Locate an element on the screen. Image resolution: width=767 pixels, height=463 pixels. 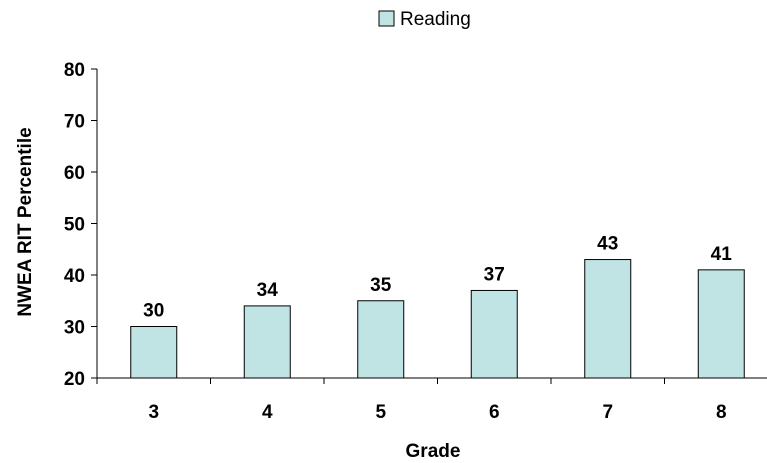
x-ticks: 3 4 5 6 7 8 is located at coordinates (411, 400).